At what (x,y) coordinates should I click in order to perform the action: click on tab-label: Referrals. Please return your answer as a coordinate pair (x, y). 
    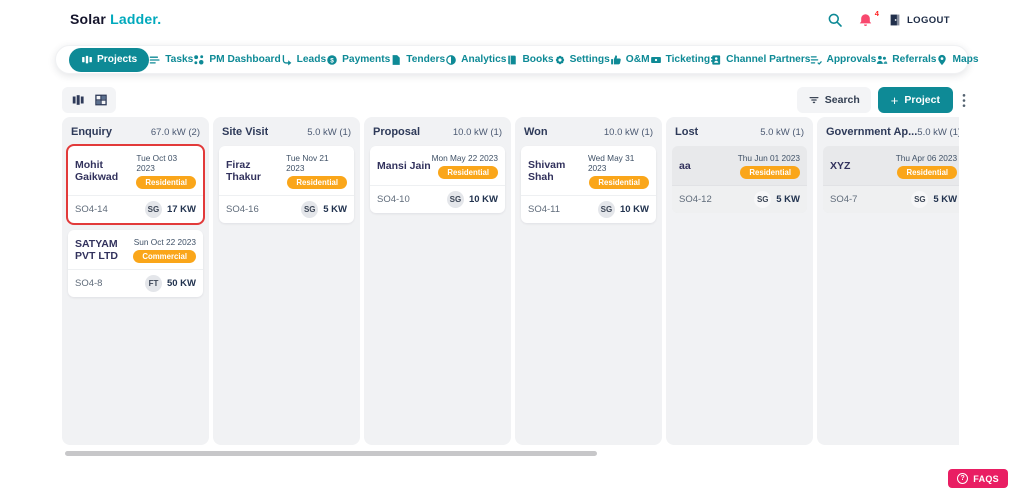
    Looking at the image, I should click on (914, 59).